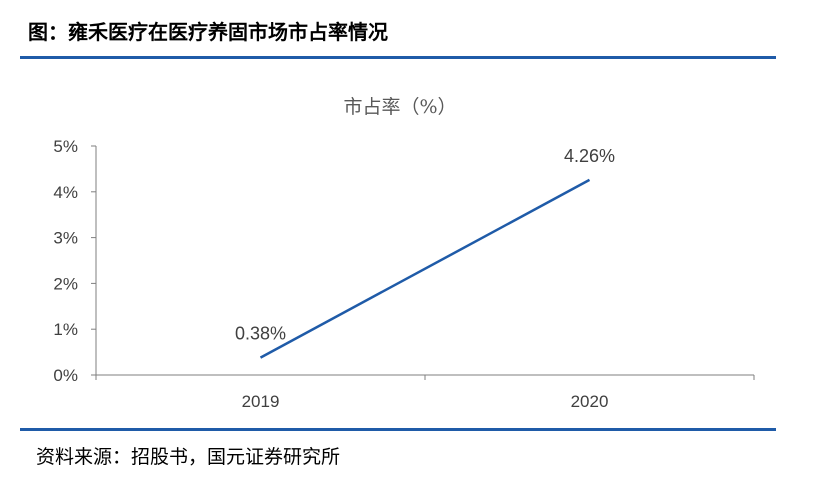 This screenshot has width=813, height=491. I want to click on y-tick-label: 4%, so click(65, 192).